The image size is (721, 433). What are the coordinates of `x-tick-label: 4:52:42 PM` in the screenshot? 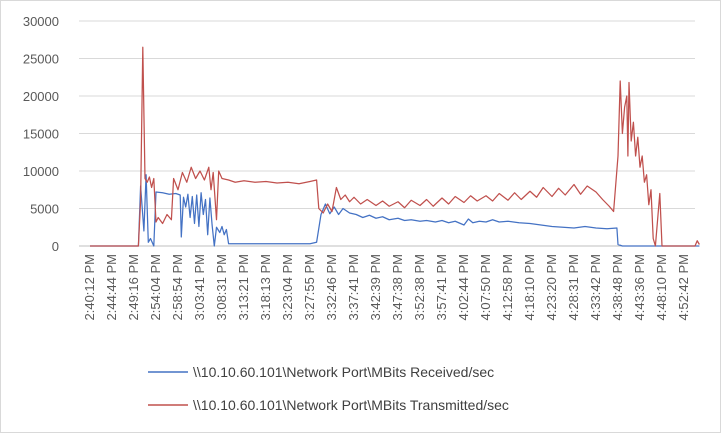 It's located at (683, 287).